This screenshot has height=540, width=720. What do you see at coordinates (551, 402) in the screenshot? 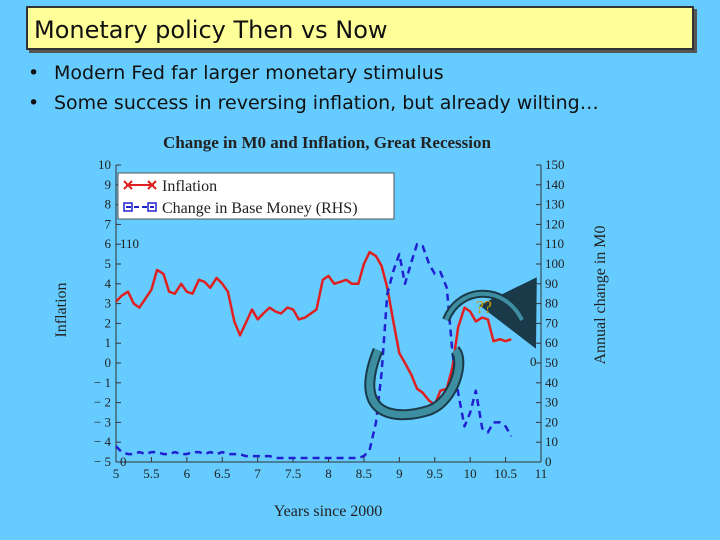
I see `y2-tick-label: 30` at bounding box center [551, 402].